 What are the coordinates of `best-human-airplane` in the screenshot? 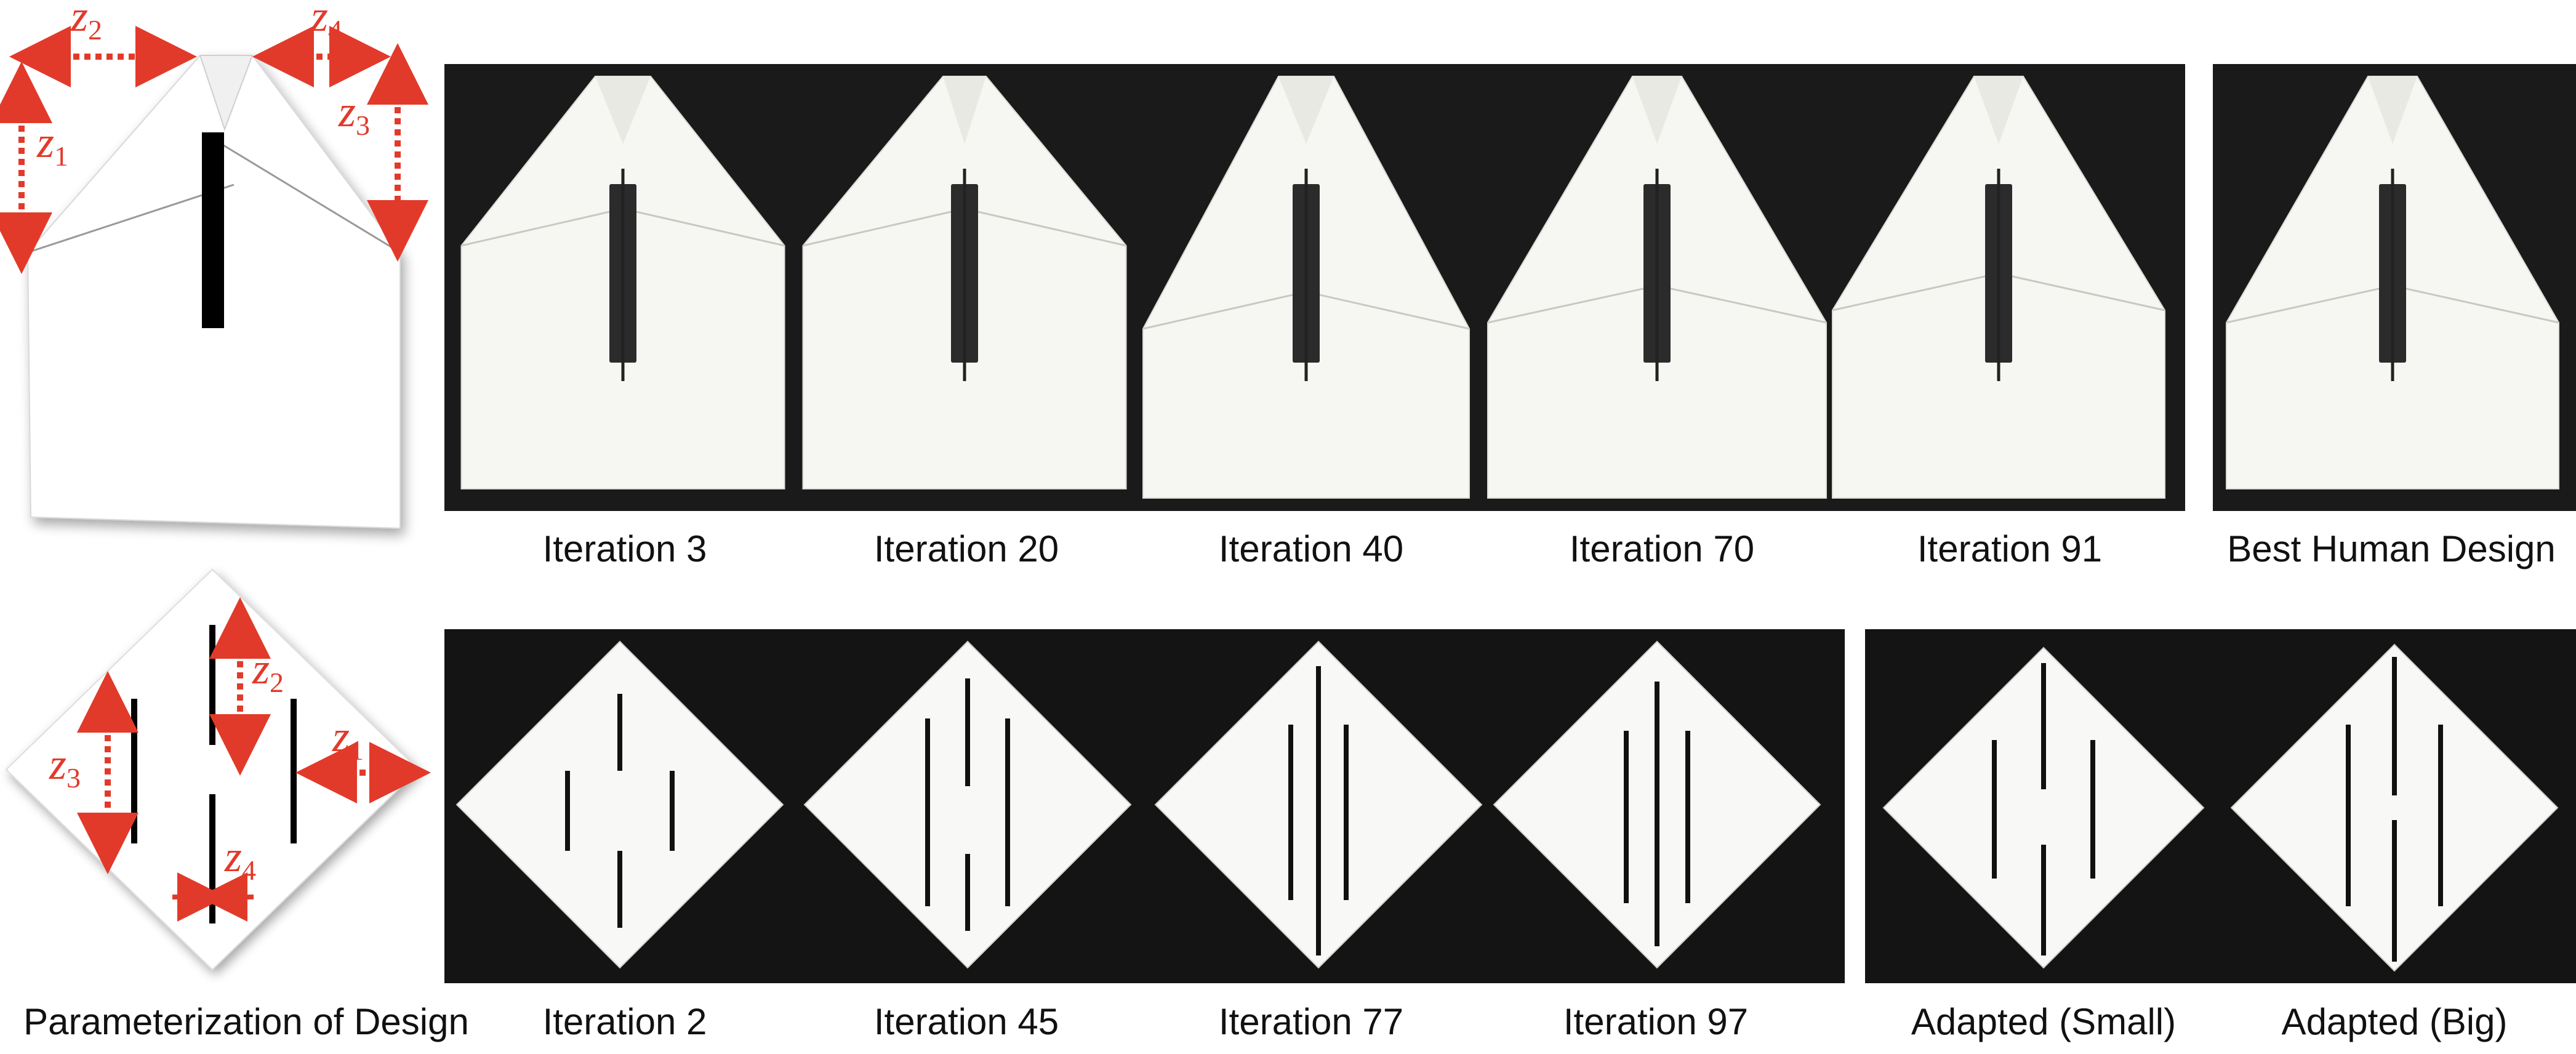 It's located at (2392, 282).